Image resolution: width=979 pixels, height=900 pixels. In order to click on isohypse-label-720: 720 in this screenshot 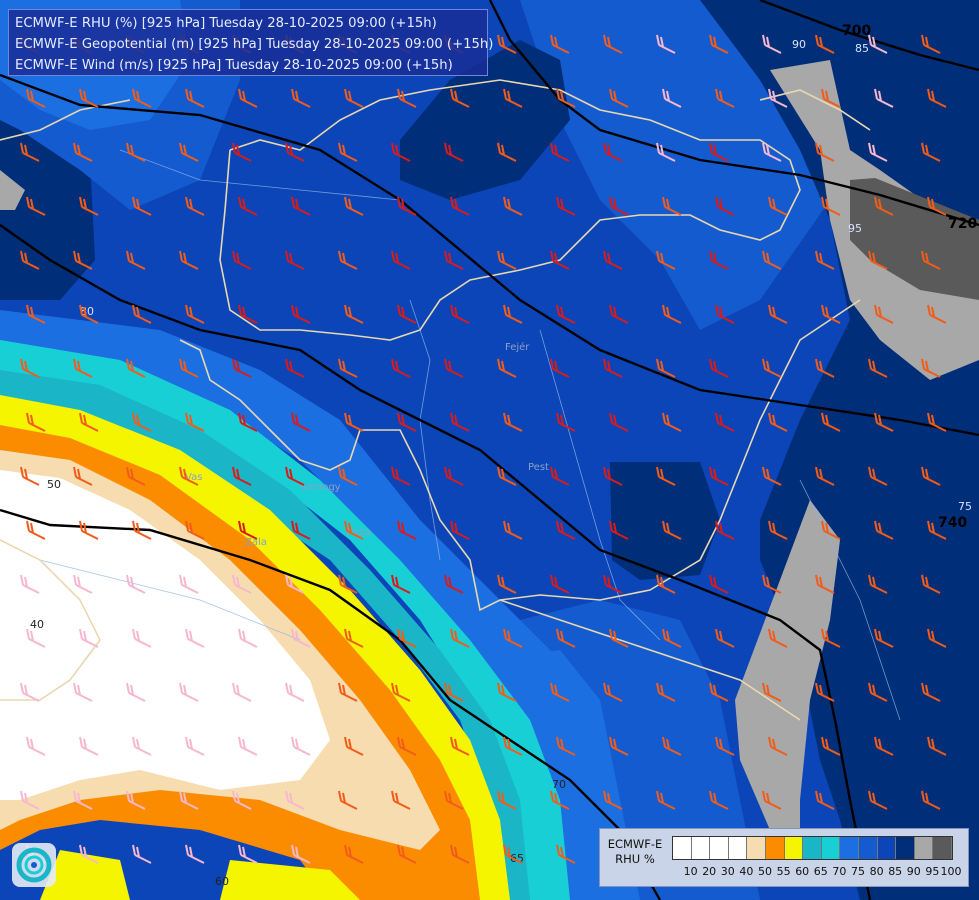, I will do `click(962, 224)`.